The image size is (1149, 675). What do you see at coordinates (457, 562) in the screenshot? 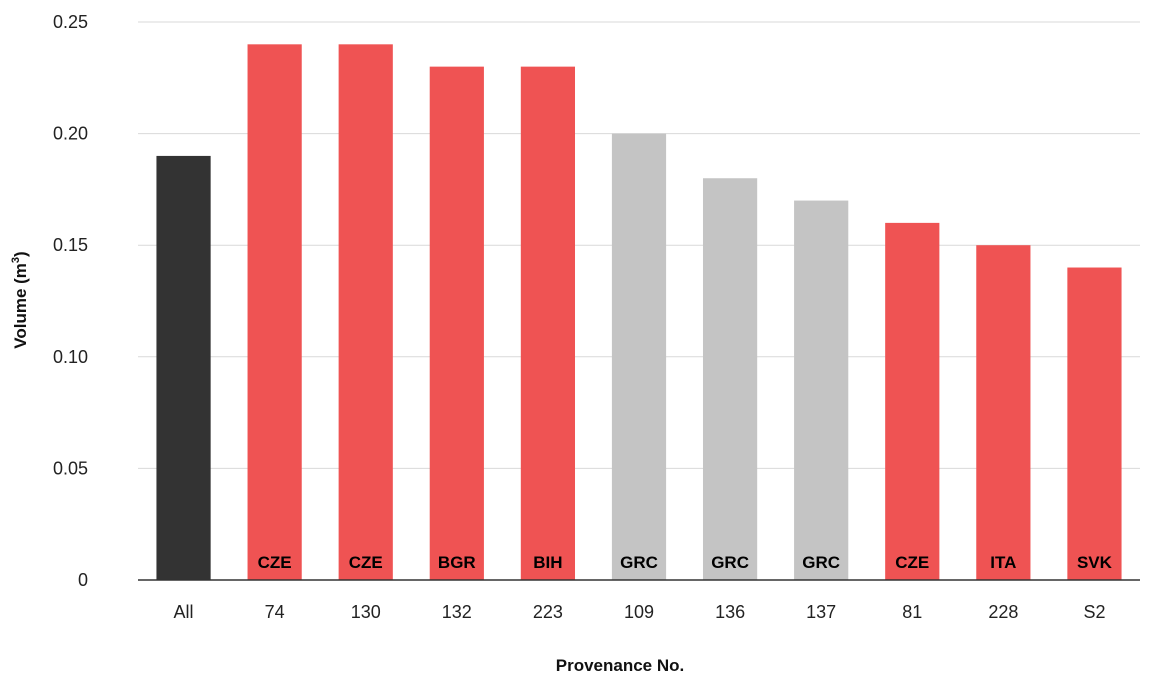
I see `bar-label: BGR` at bounding box center [457, 562].